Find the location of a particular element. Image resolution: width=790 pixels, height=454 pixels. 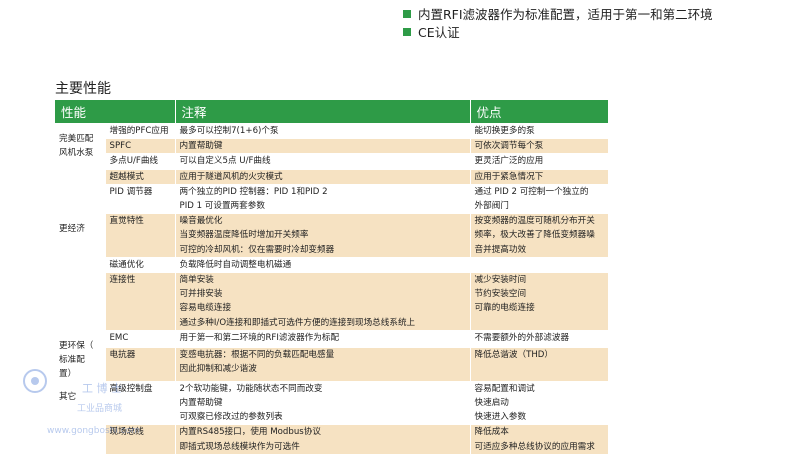

cell-line: 通过多种I/O连接和即插式可选件方便的连接到现场总线系统上 is located at coordinates (297, 322).